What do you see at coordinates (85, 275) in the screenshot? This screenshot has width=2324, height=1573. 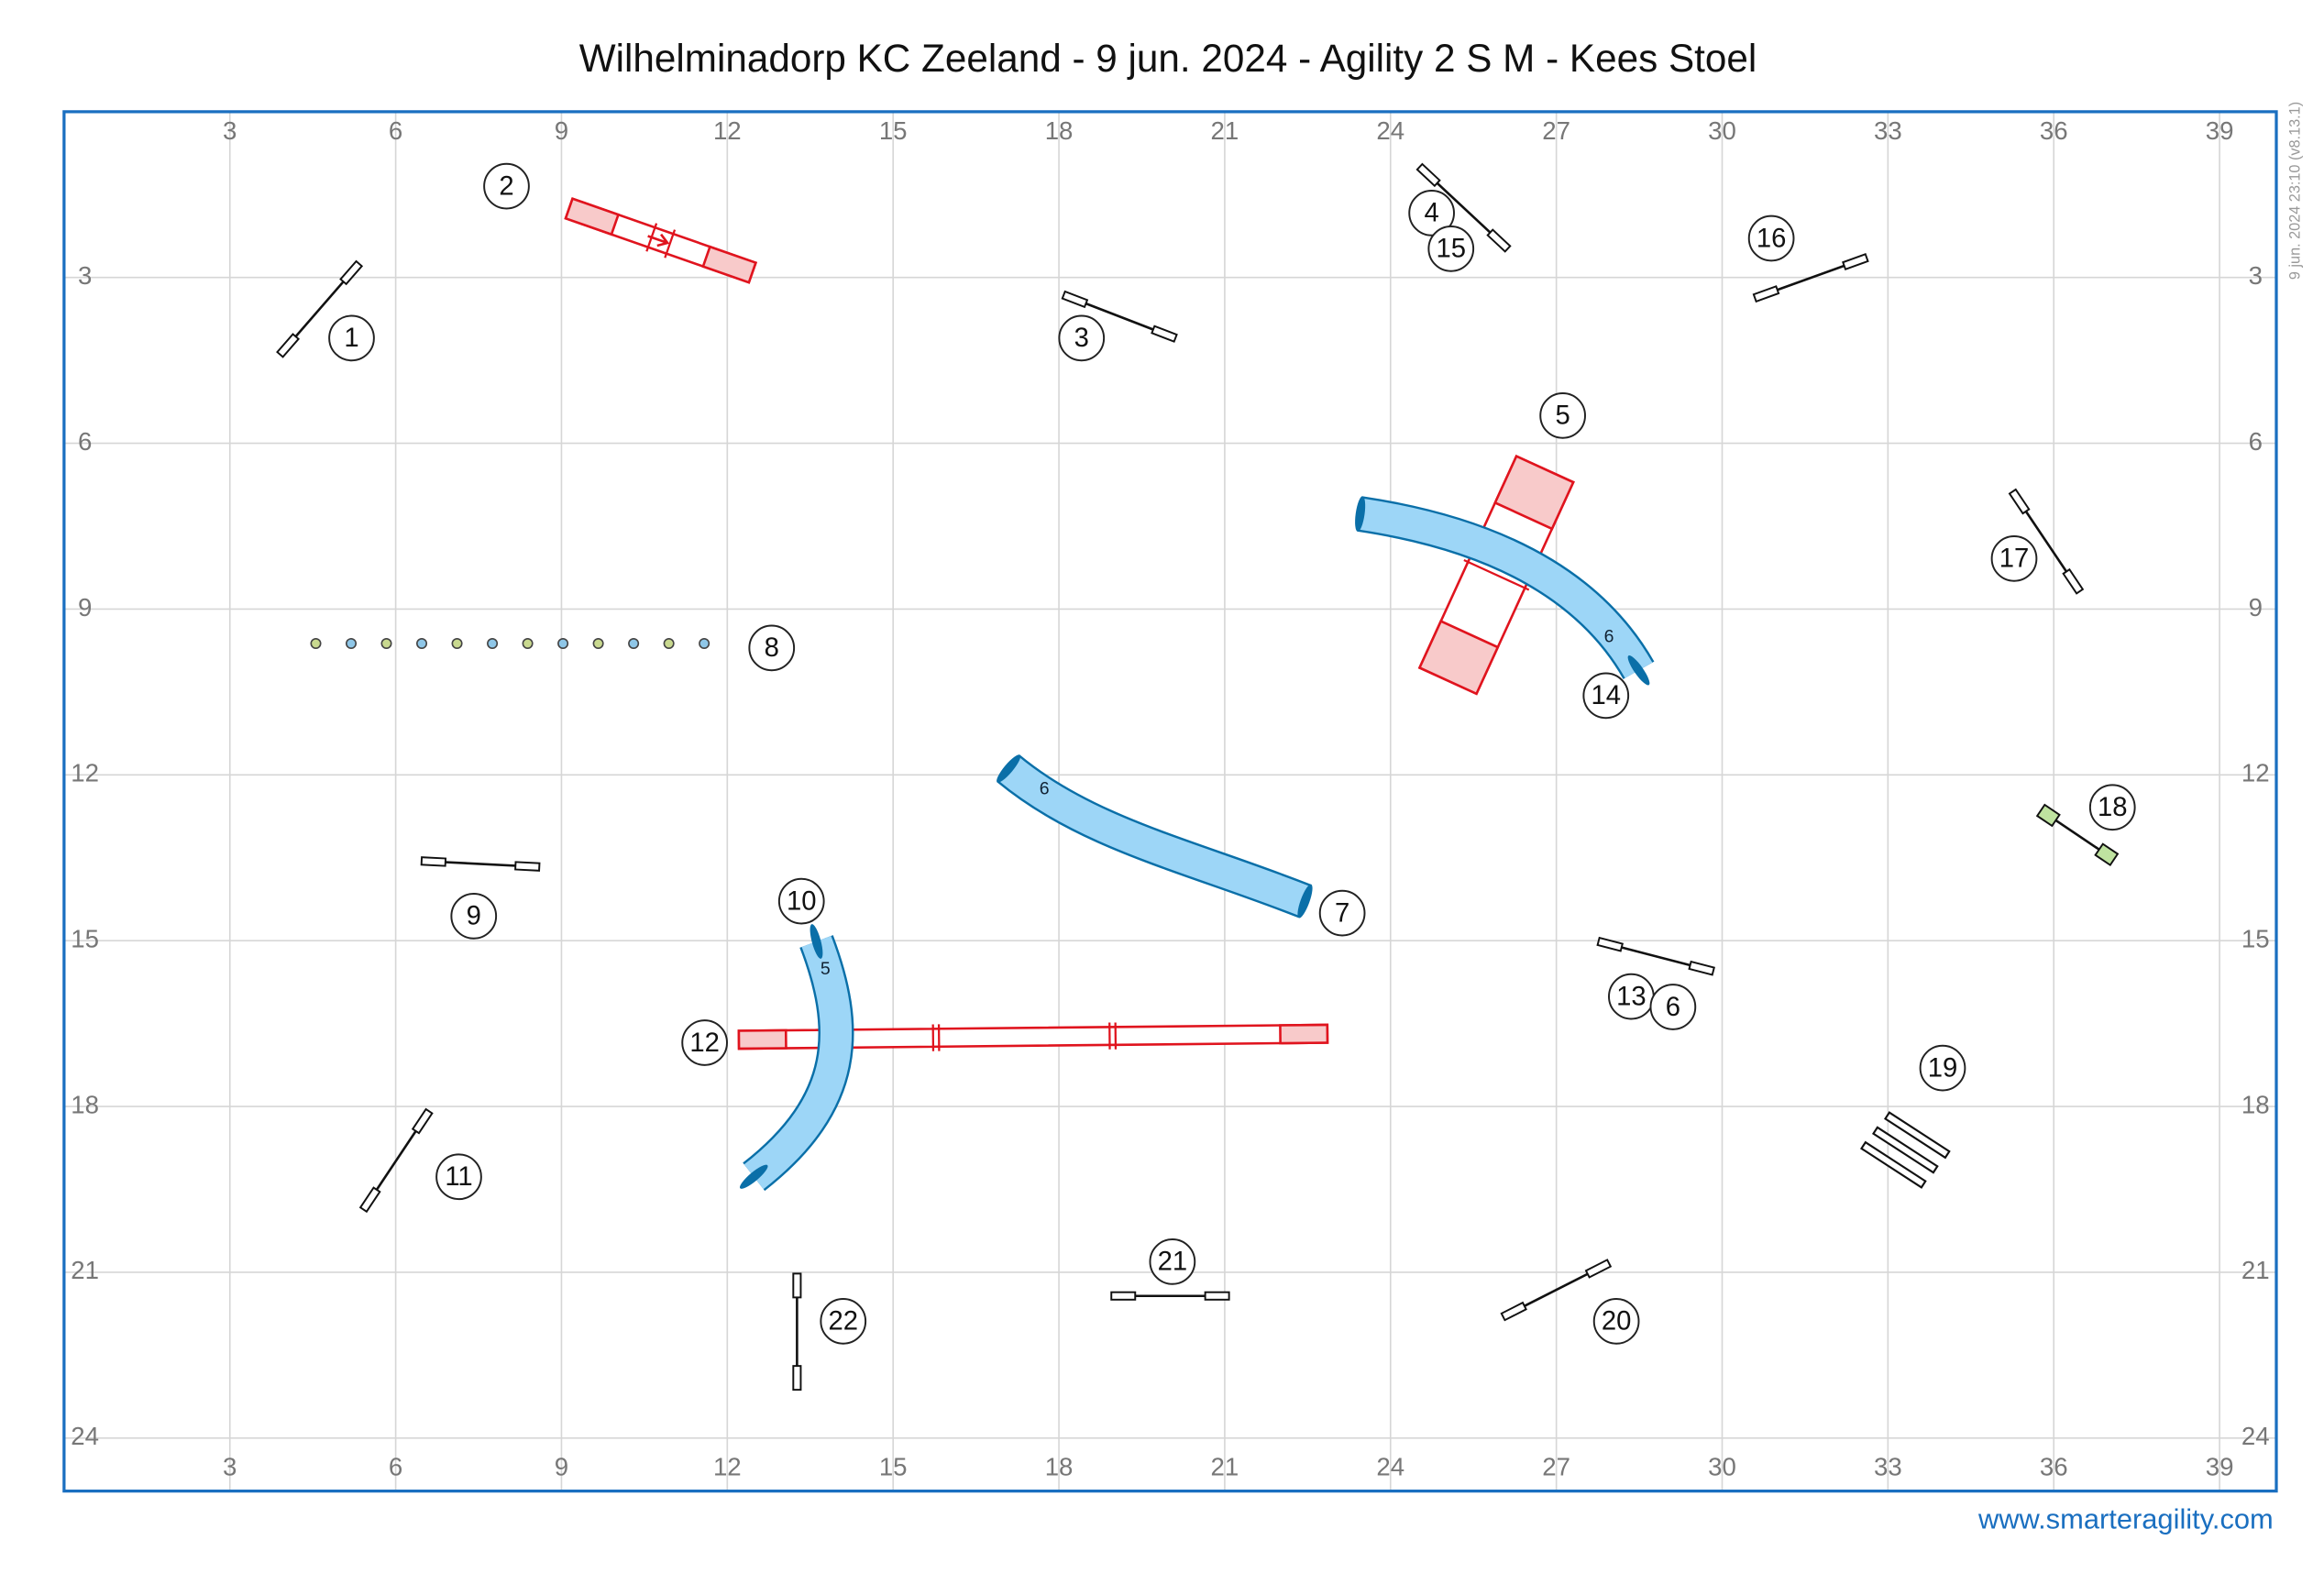 I see `y-tick-label: 3` at bounding box center [85, 275].